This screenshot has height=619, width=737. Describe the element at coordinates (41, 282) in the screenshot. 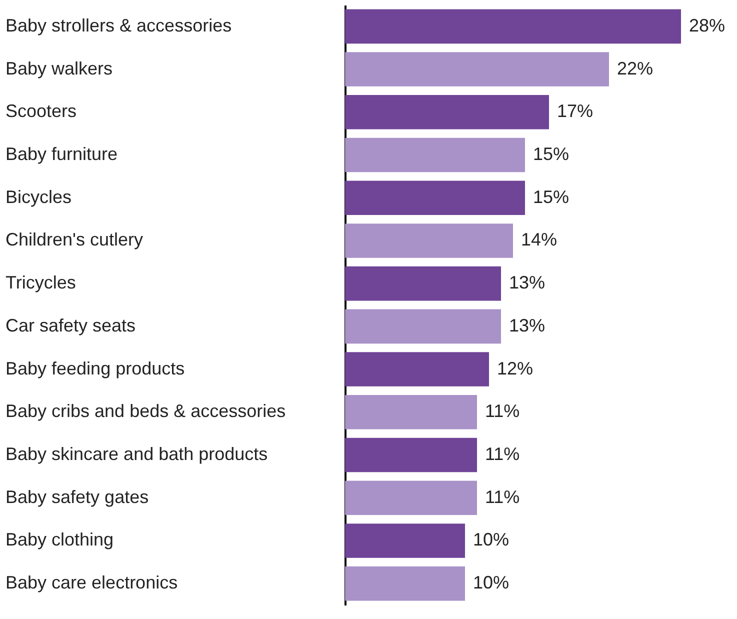

I see `y-tick-label: Tricycles` at that location.